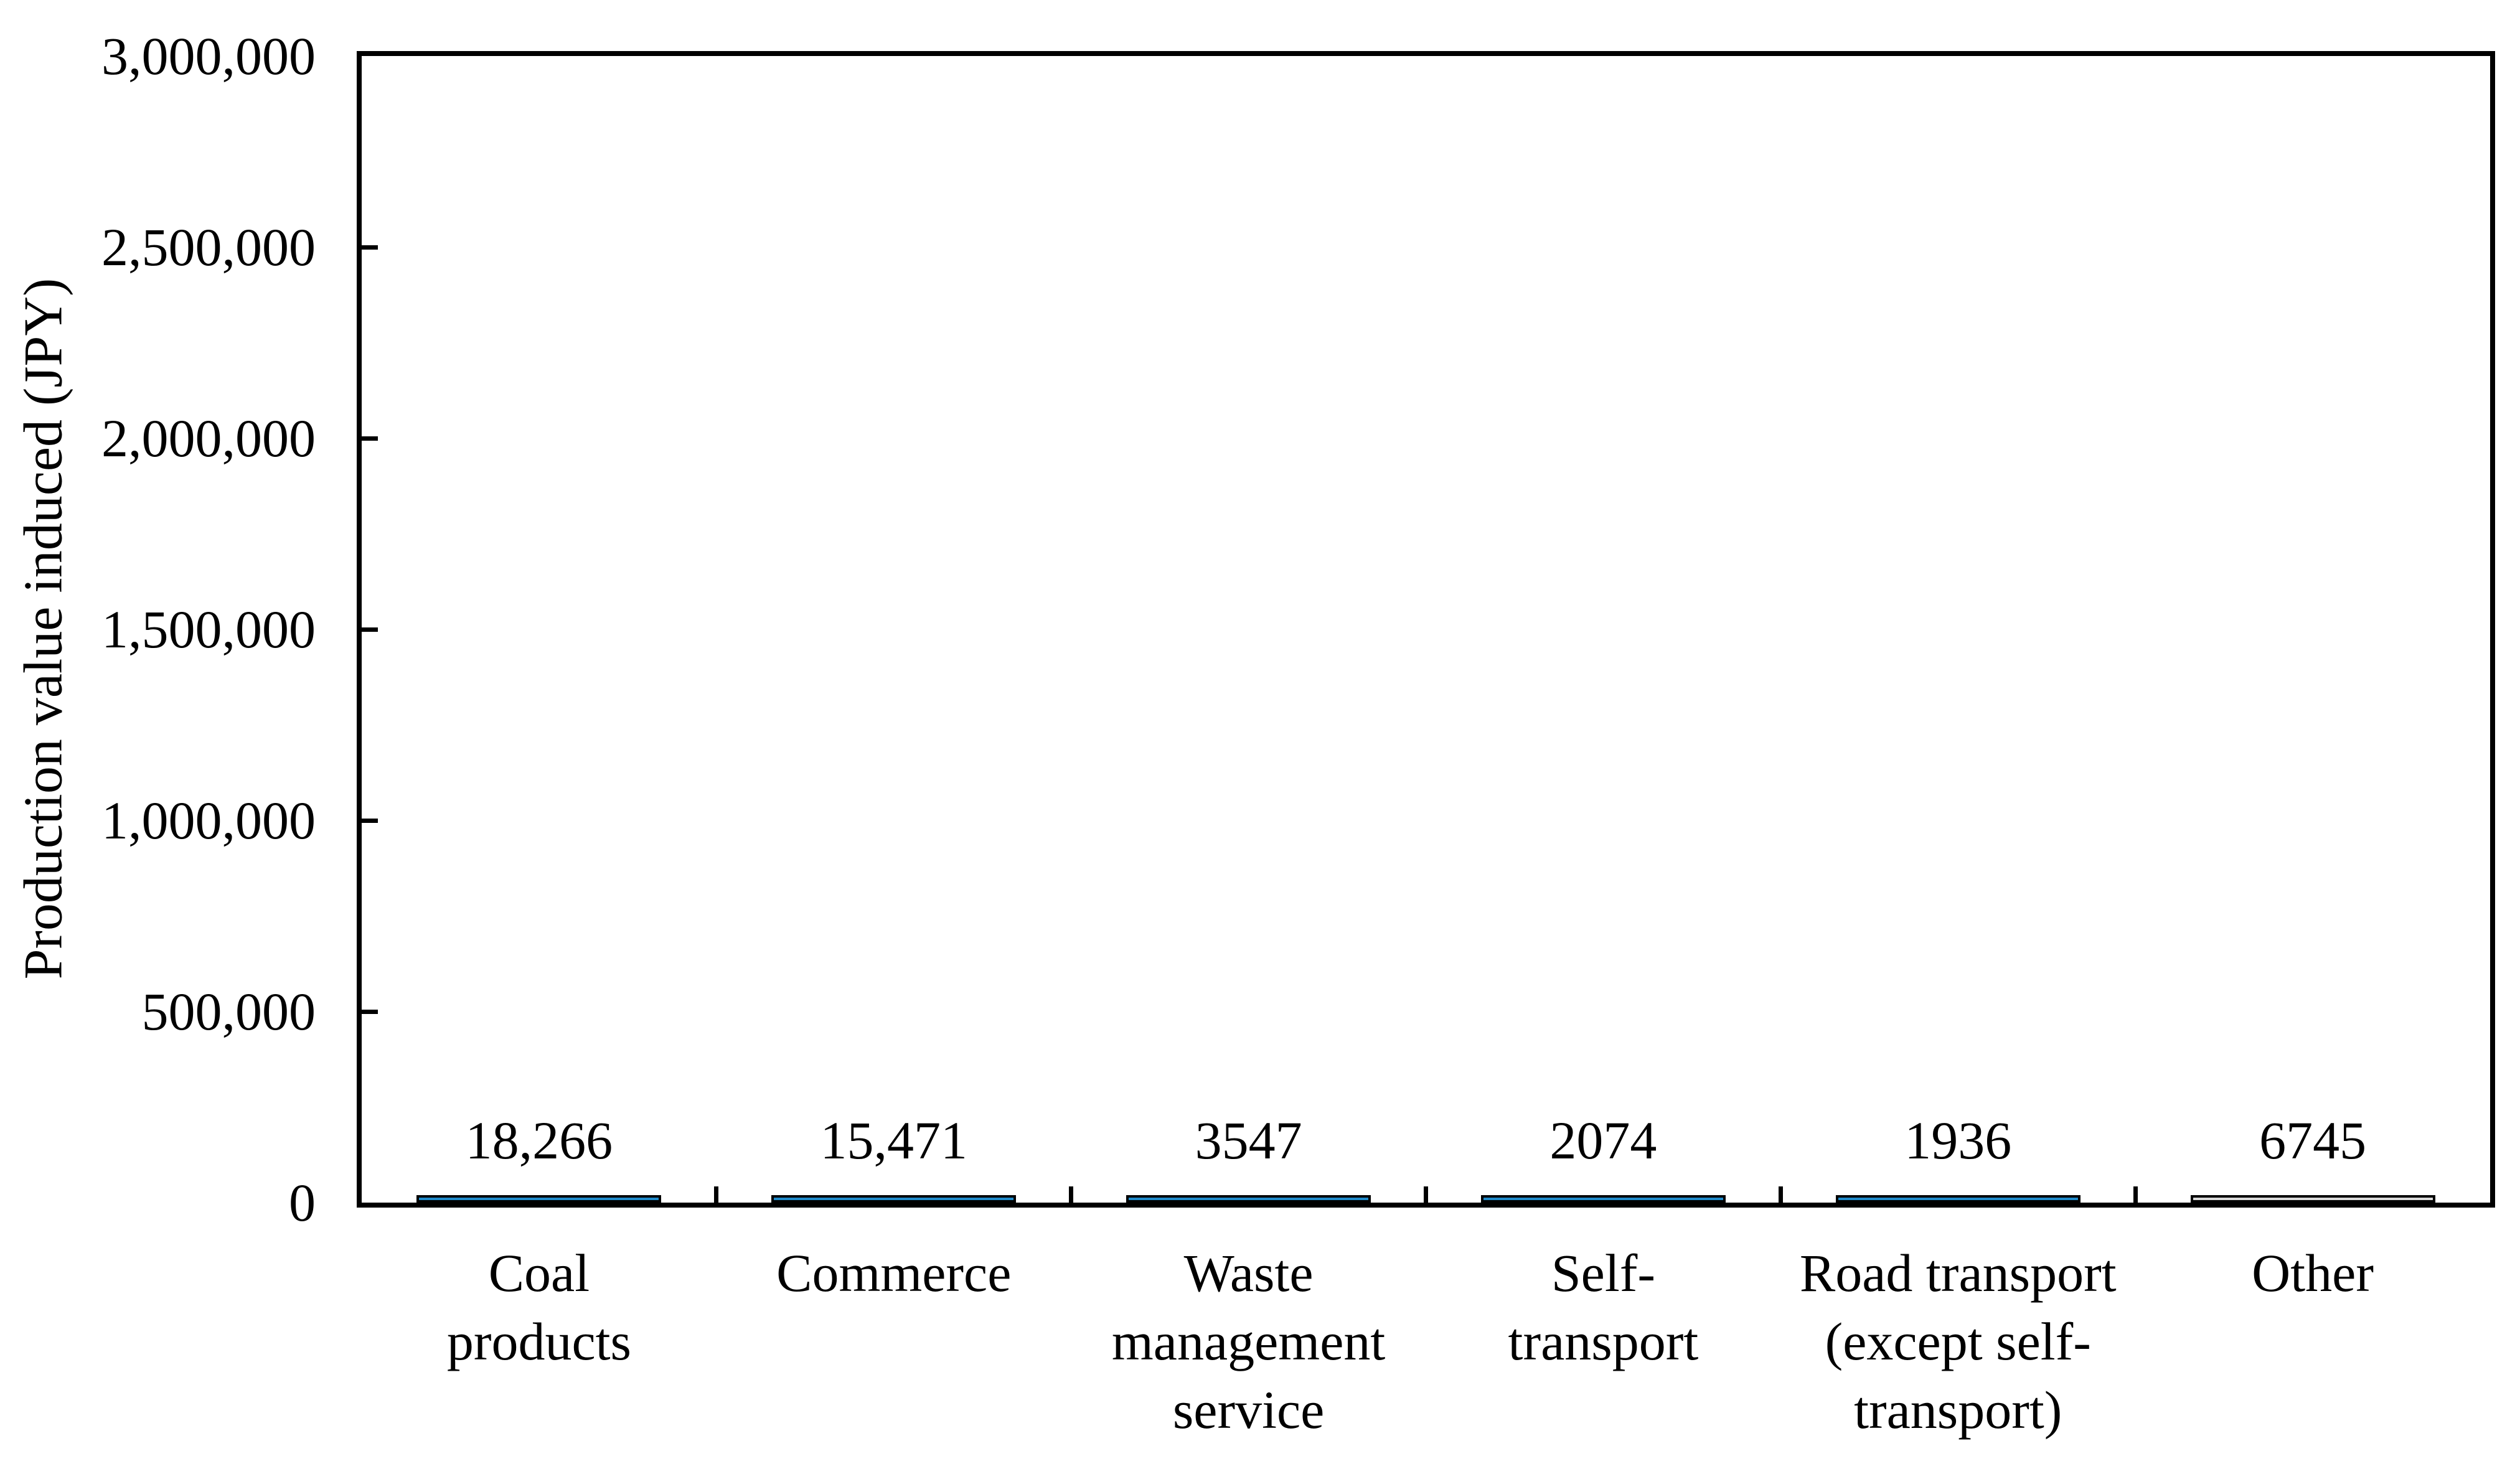 Image resolution: width=2520 pixels, height=1474 pixels. What do you see at coordinates (2313, 1140) in the screenshot?
I see `bar-value-label: 6745` at bounding box center [2313, 1140].